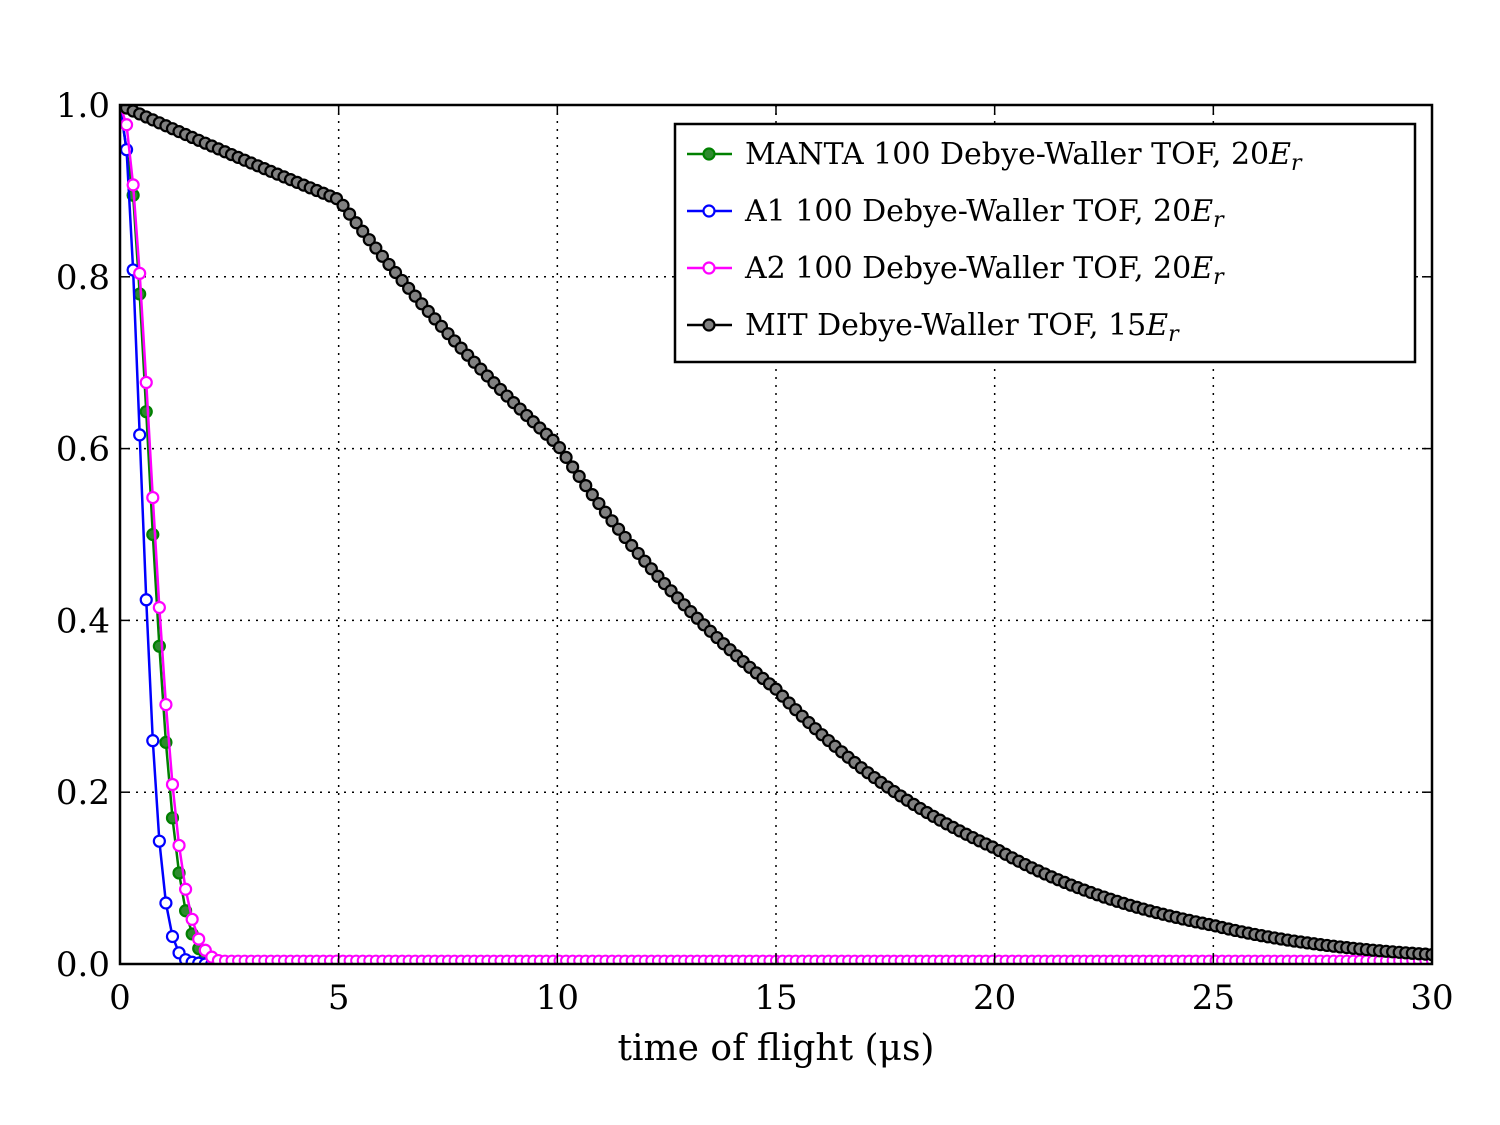 This screenshot has width=1500, height=1125. I want to click on legend-entry: MANTA 100 Debye-Waller TOF, 20Er, so click(995, 156).